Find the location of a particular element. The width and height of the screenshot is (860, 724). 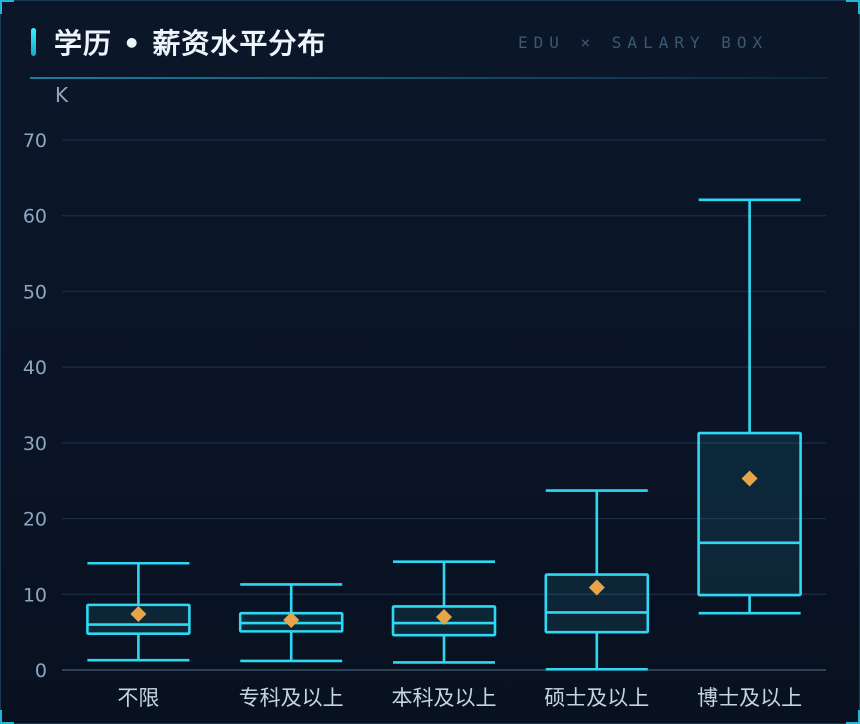

corner-top-right-decoration is located at coordinates (853, 7).